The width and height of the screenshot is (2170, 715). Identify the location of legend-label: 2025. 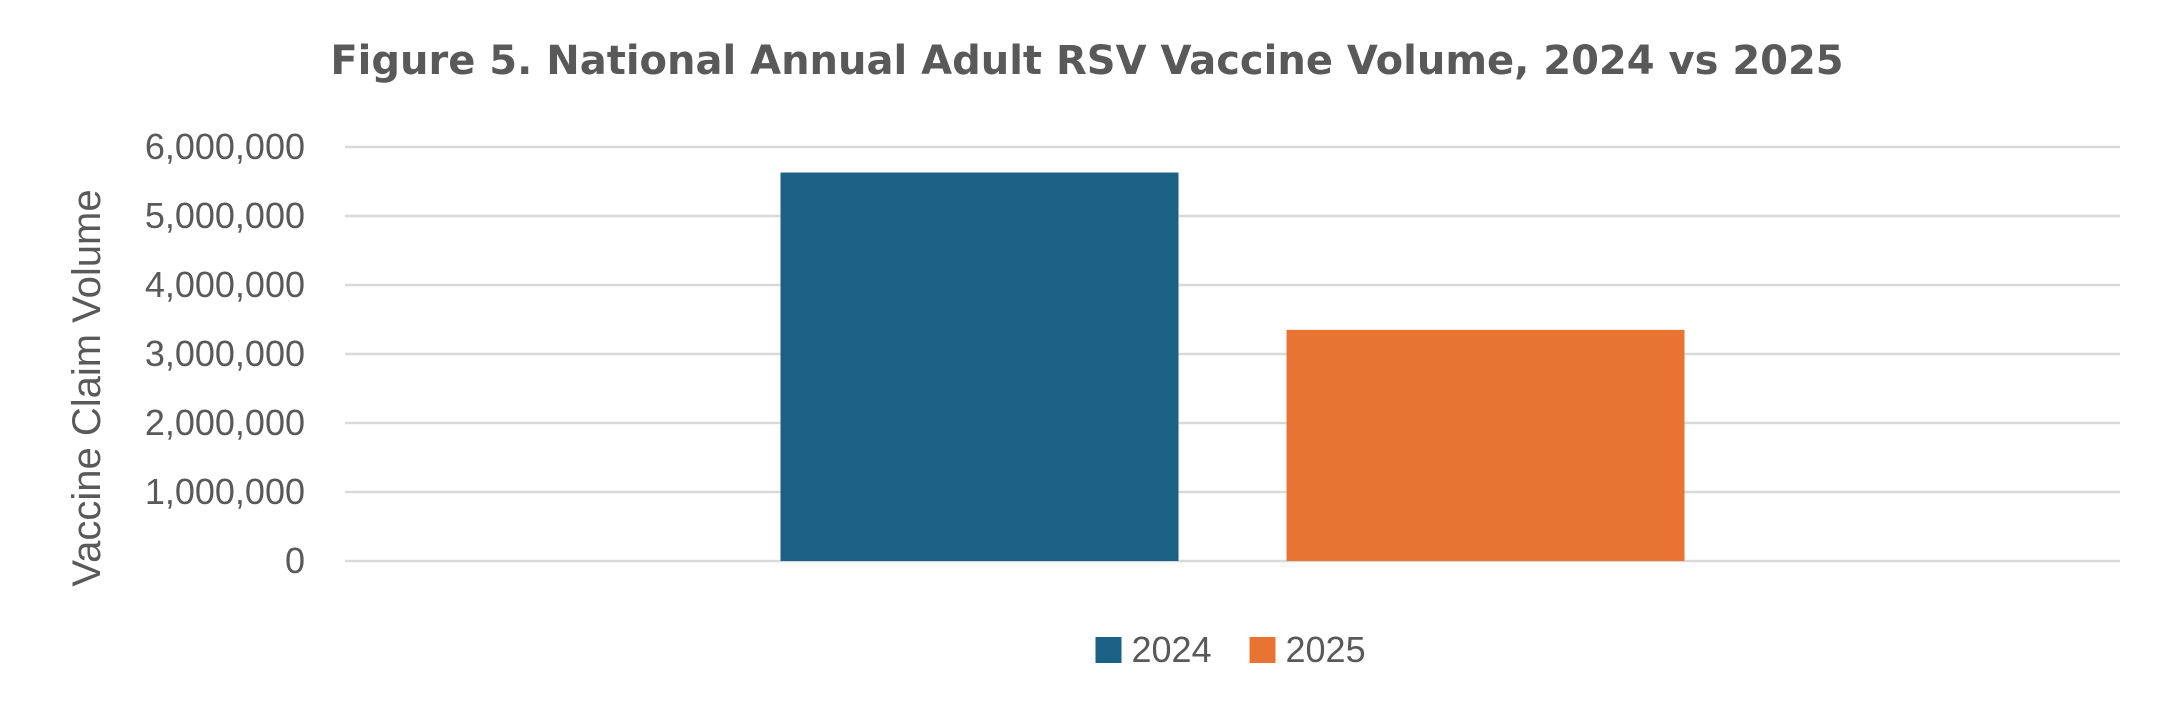
(1326, 649).